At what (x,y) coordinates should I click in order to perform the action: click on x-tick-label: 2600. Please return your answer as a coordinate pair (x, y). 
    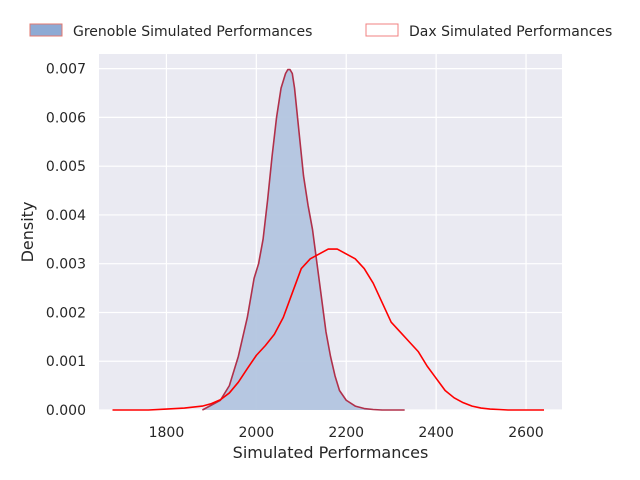
    Looking at the image, I should click on (526, 433).